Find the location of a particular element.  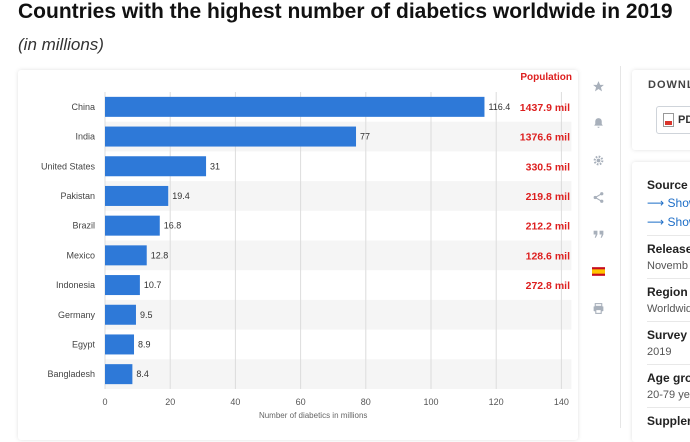

category-label: Indonesia is located at coordinates (75, 285).